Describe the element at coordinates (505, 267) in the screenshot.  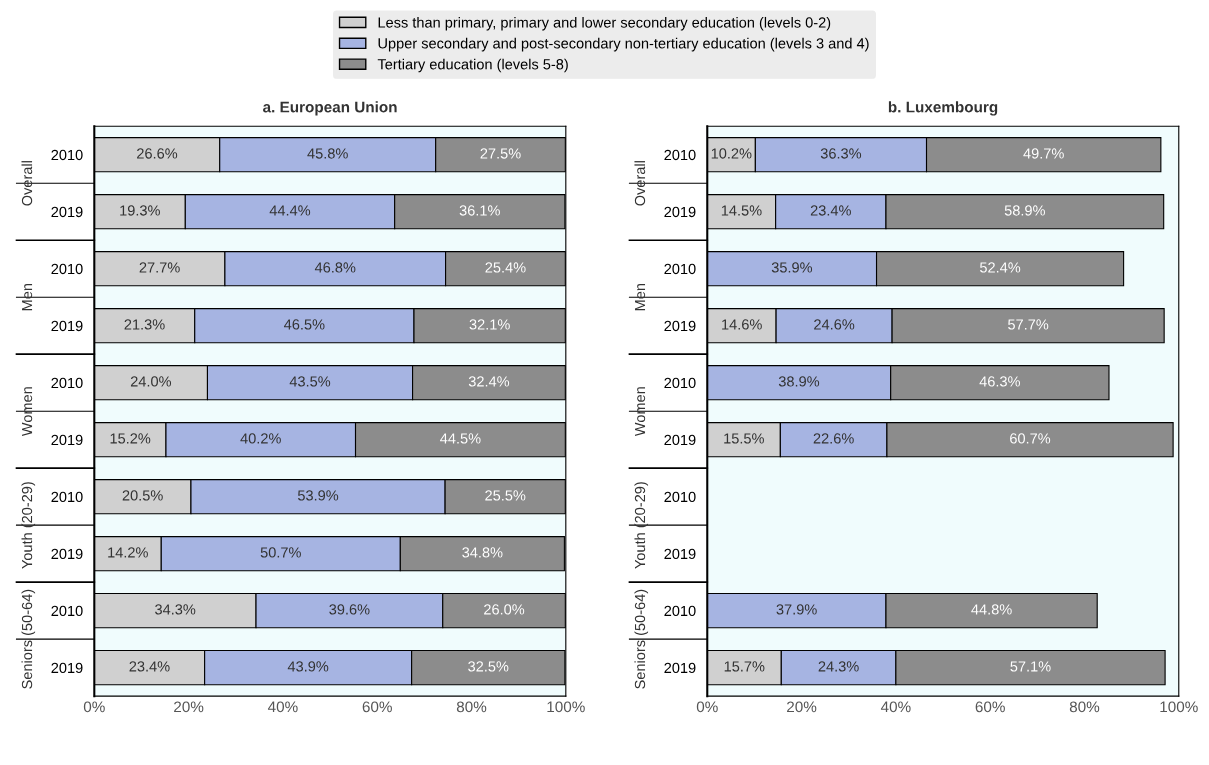
I see `data-label: 25.4%` at that location.